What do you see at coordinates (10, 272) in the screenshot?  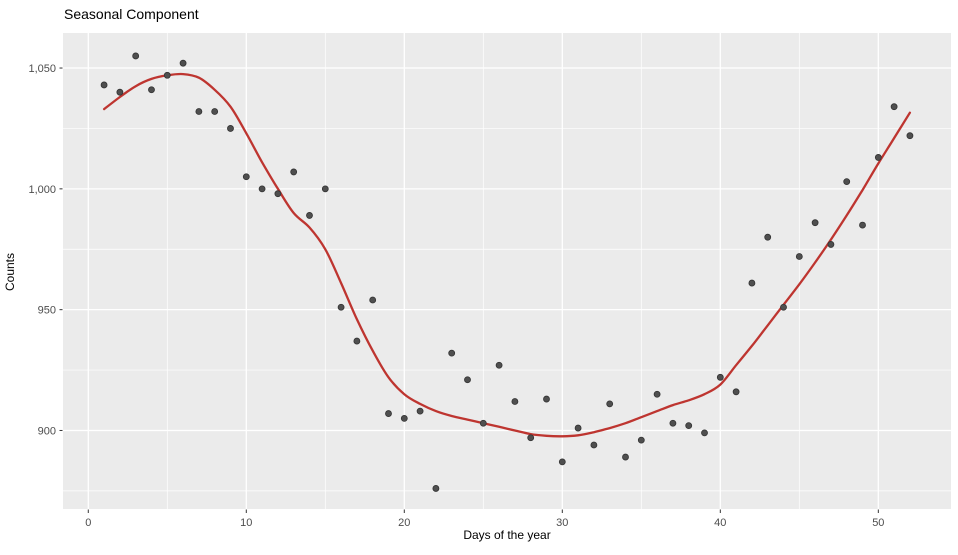 I see `y-axis-title: Counts` at bounding box center [10, 272].